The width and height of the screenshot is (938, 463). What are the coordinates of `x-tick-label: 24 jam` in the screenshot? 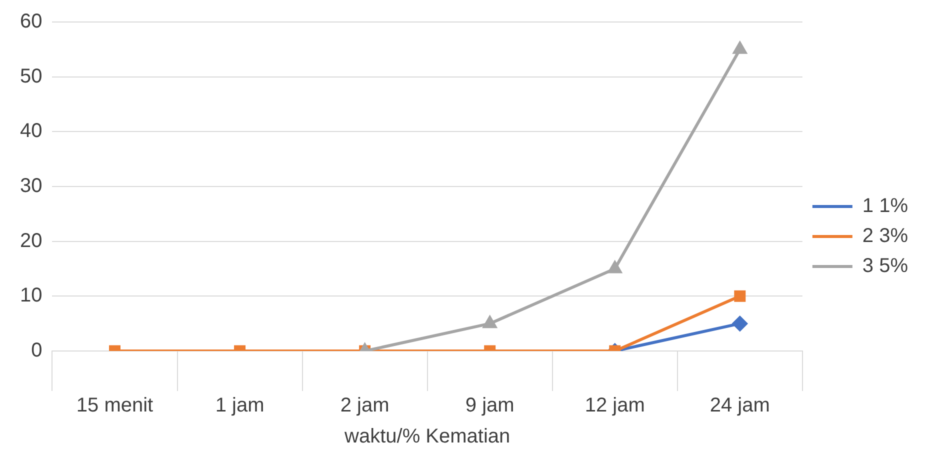 It's located at (740, 405).